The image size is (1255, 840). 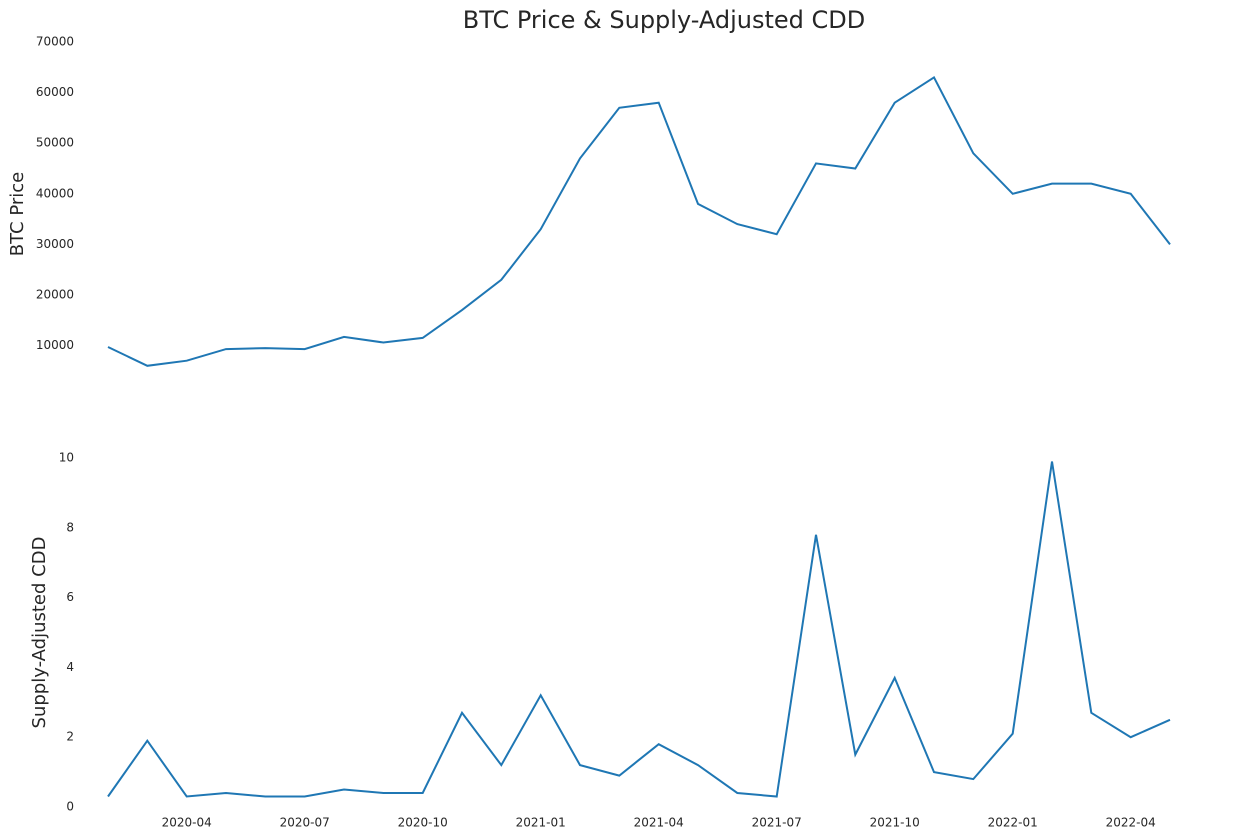 What do you see at coordinates (70, 667) in the screenshot?
I see `y-tick-label: 4` at bounding box center [70, 667].